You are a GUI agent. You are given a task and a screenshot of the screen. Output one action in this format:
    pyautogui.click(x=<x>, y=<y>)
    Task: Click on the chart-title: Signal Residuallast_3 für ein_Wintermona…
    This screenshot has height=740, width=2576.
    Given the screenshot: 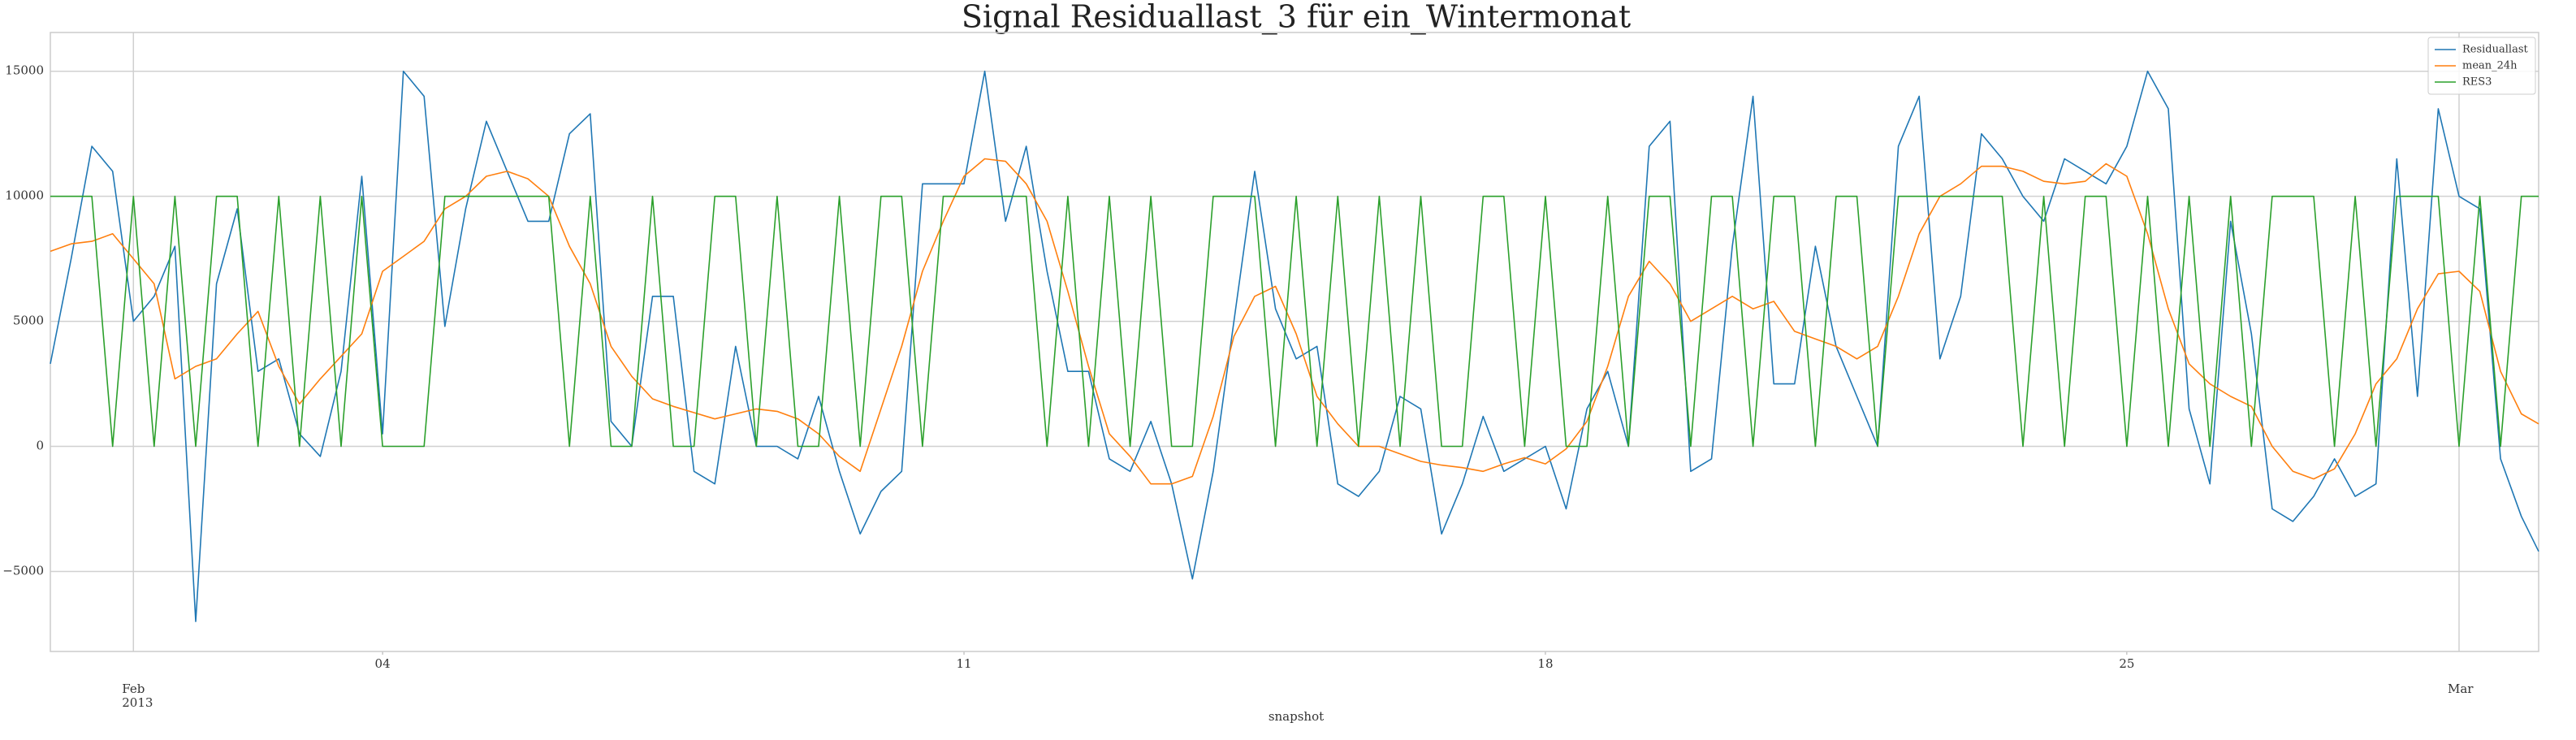 What is the action you would take?
    pyautogui.click(x=1296, y=18)
    